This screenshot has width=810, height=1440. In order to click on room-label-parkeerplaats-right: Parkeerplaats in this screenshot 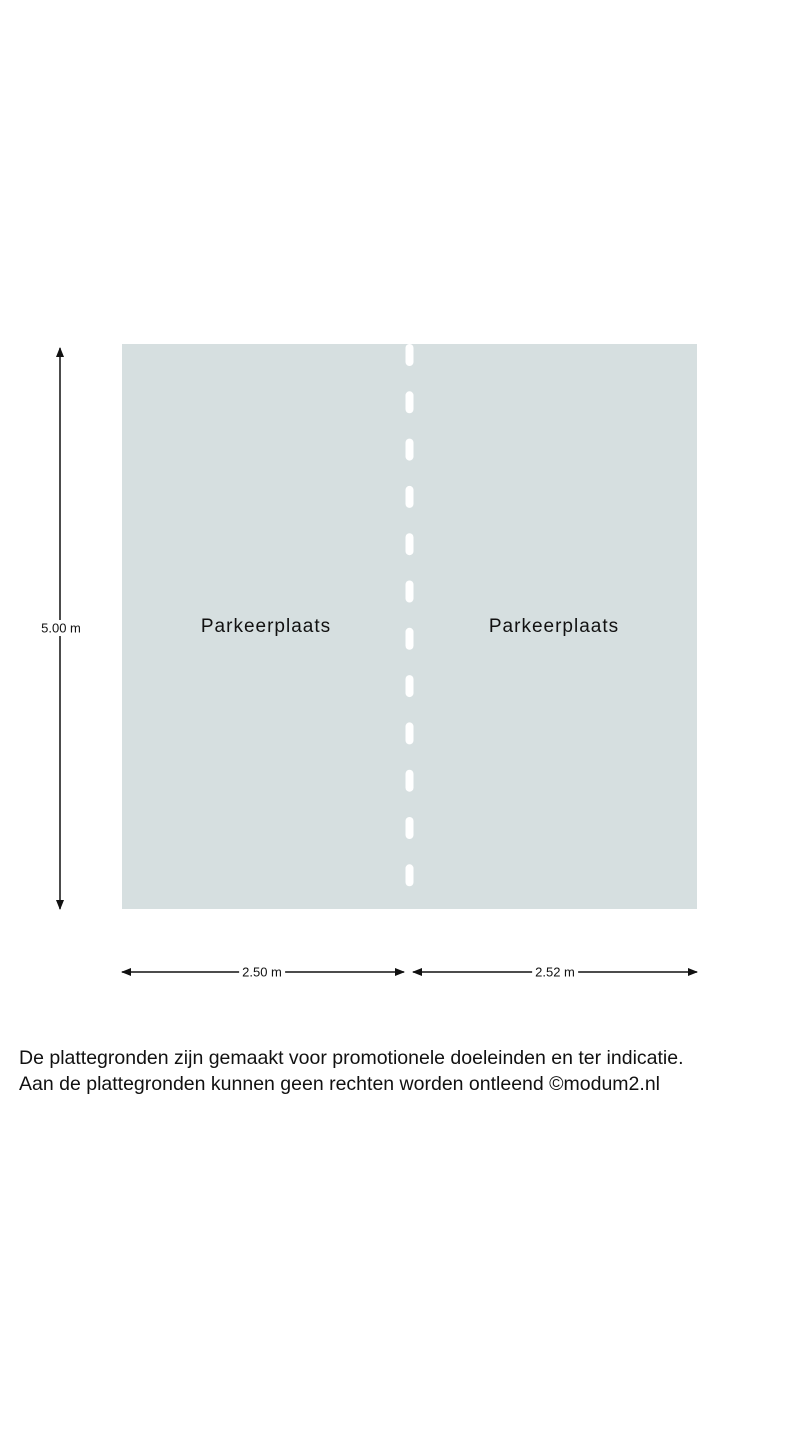, I will do `click(554, 626)`.